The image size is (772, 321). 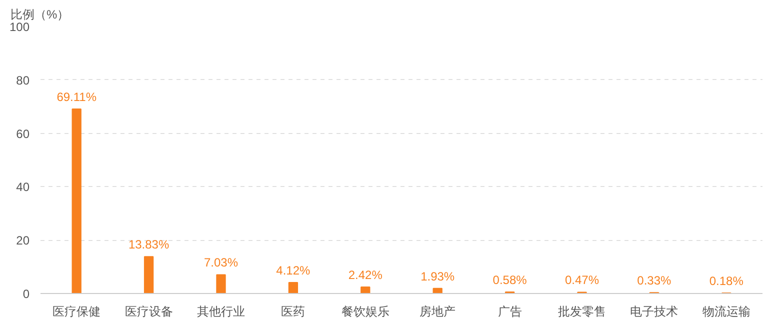 I want to click on x-tick-label: 医疗保健, so click(x=76, y=311).